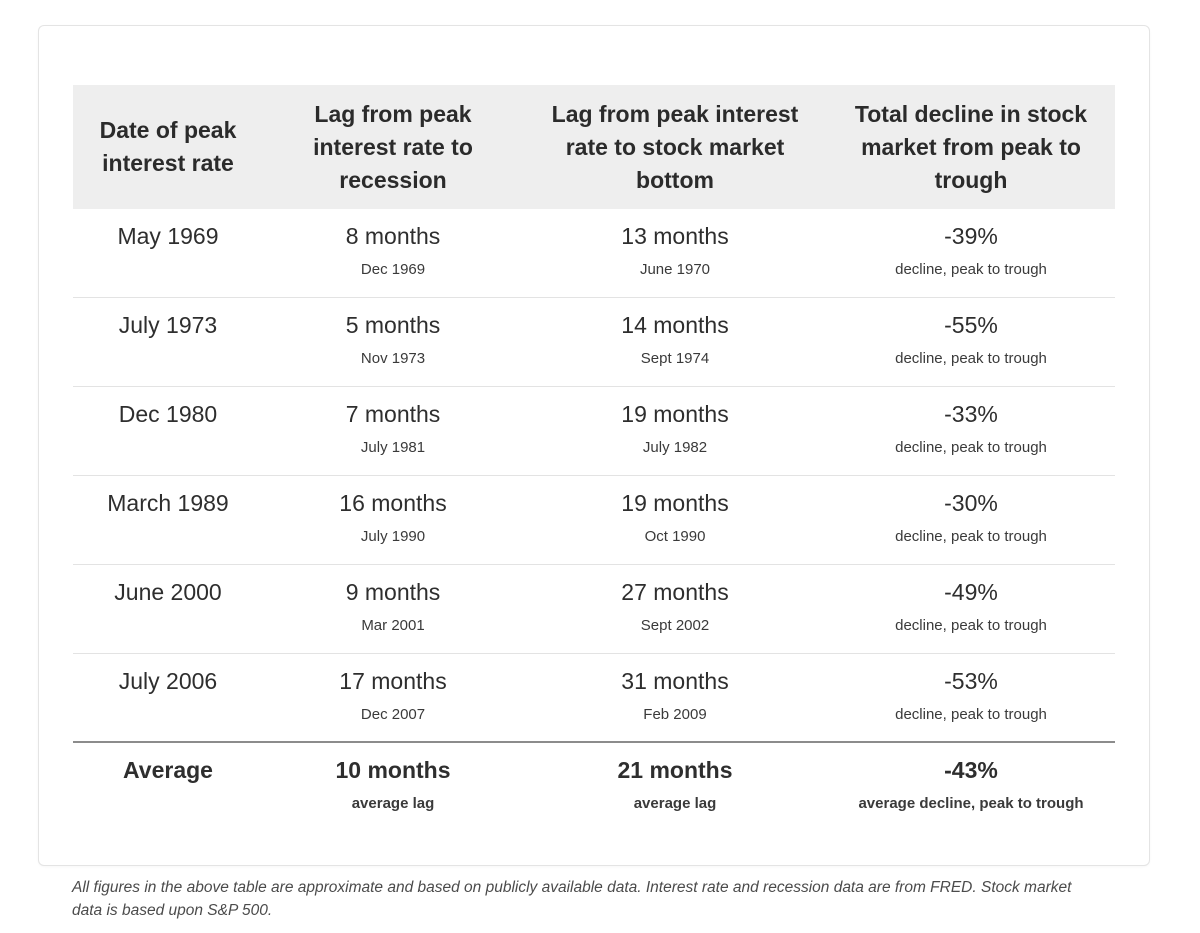 This screenshot has width=1200, height=933. What do you see at coordinates (675, 447) in the screenshot?
I see `lag-bottom-date: July 1982` at bounding box center [675, 447].